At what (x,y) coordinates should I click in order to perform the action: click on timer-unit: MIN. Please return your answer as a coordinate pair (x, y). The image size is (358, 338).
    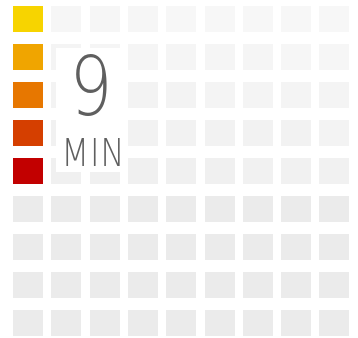
    Looking at the image, I should click on (93, 153).